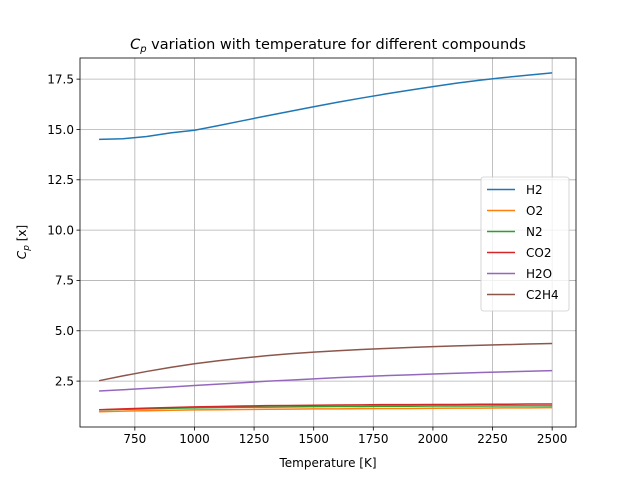 This screenshot has width=640, height=480. I want to click on y-tick-label: 12.5, so click(60, 180).